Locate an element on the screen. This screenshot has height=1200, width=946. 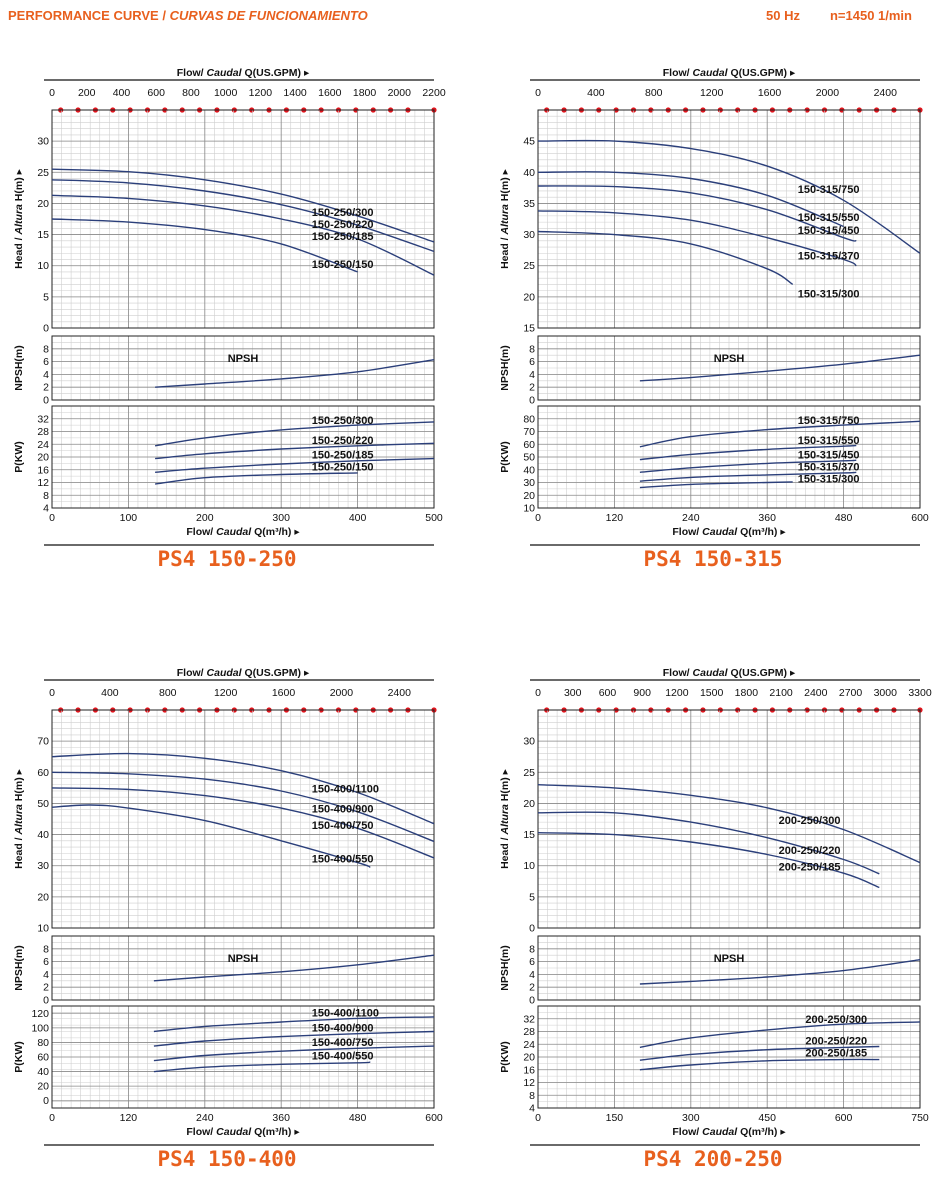
power-tick-label: 32 is located at coordinates (43, 419).